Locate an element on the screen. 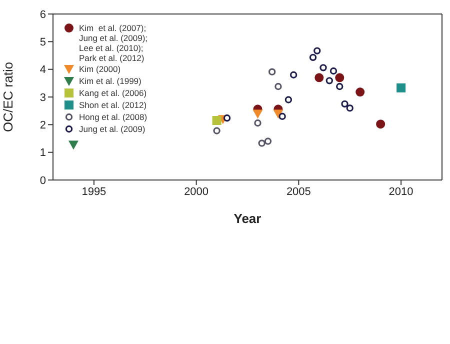 The height and width of the screenshot is (344, 450). x-tick-label: 2010 is located at coordinates (401, 192).